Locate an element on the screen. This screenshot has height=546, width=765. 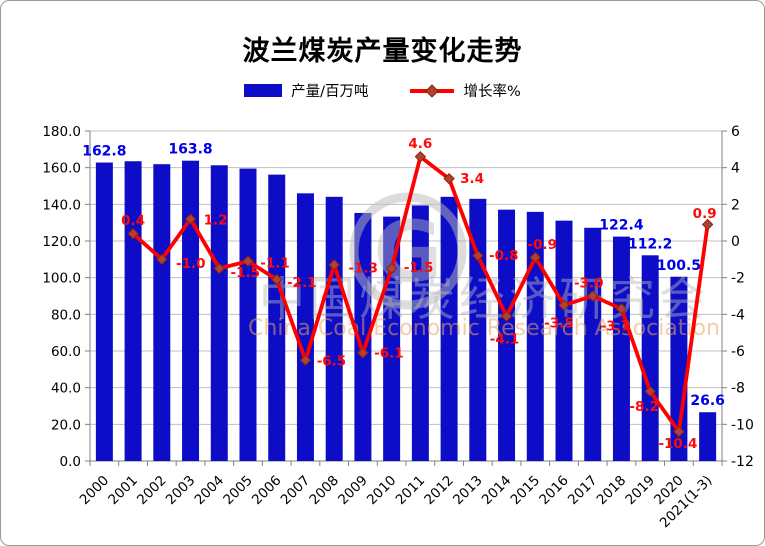
x-axis-label-2001: 2001 is located at coordinates (123, 491).